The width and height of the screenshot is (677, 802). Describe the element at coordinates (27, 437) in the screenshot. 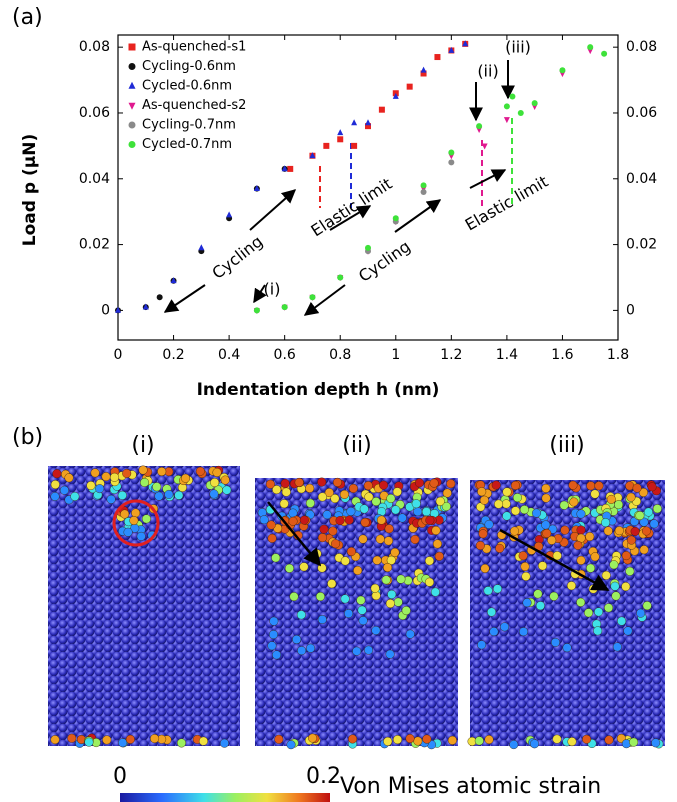

I see `panel-label: (b)` at that location.